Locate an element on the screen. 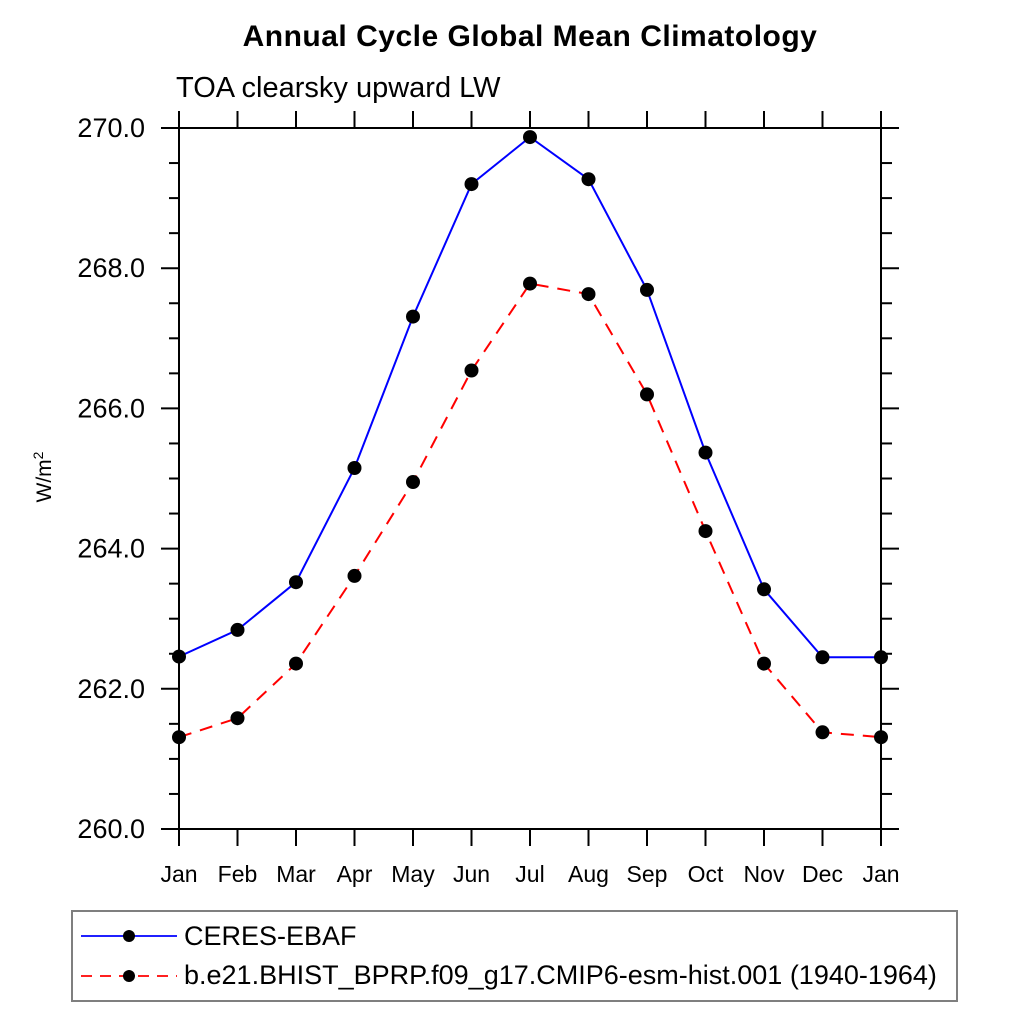  y-tick-label: 268.0 is located at coordinates (111, 268).